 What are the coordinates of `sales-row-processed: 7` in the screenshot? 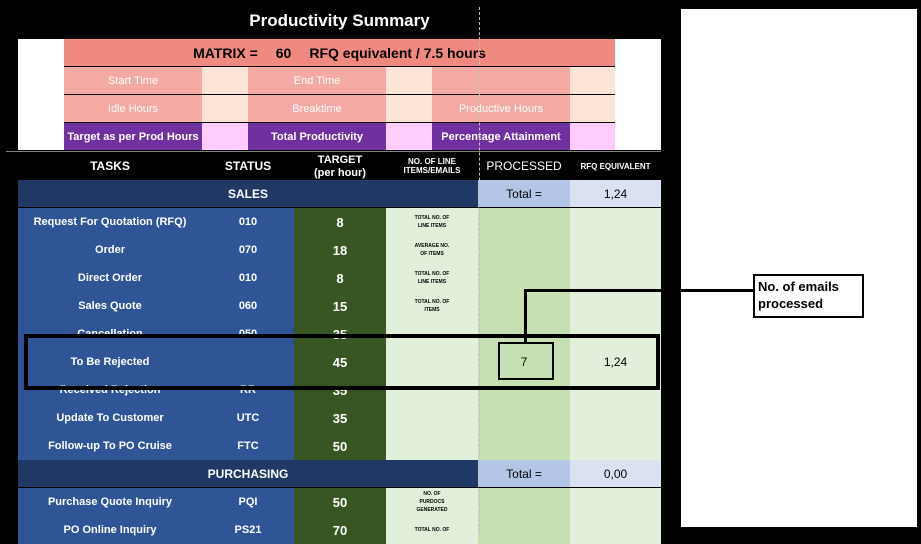 It's located at (524, 362).